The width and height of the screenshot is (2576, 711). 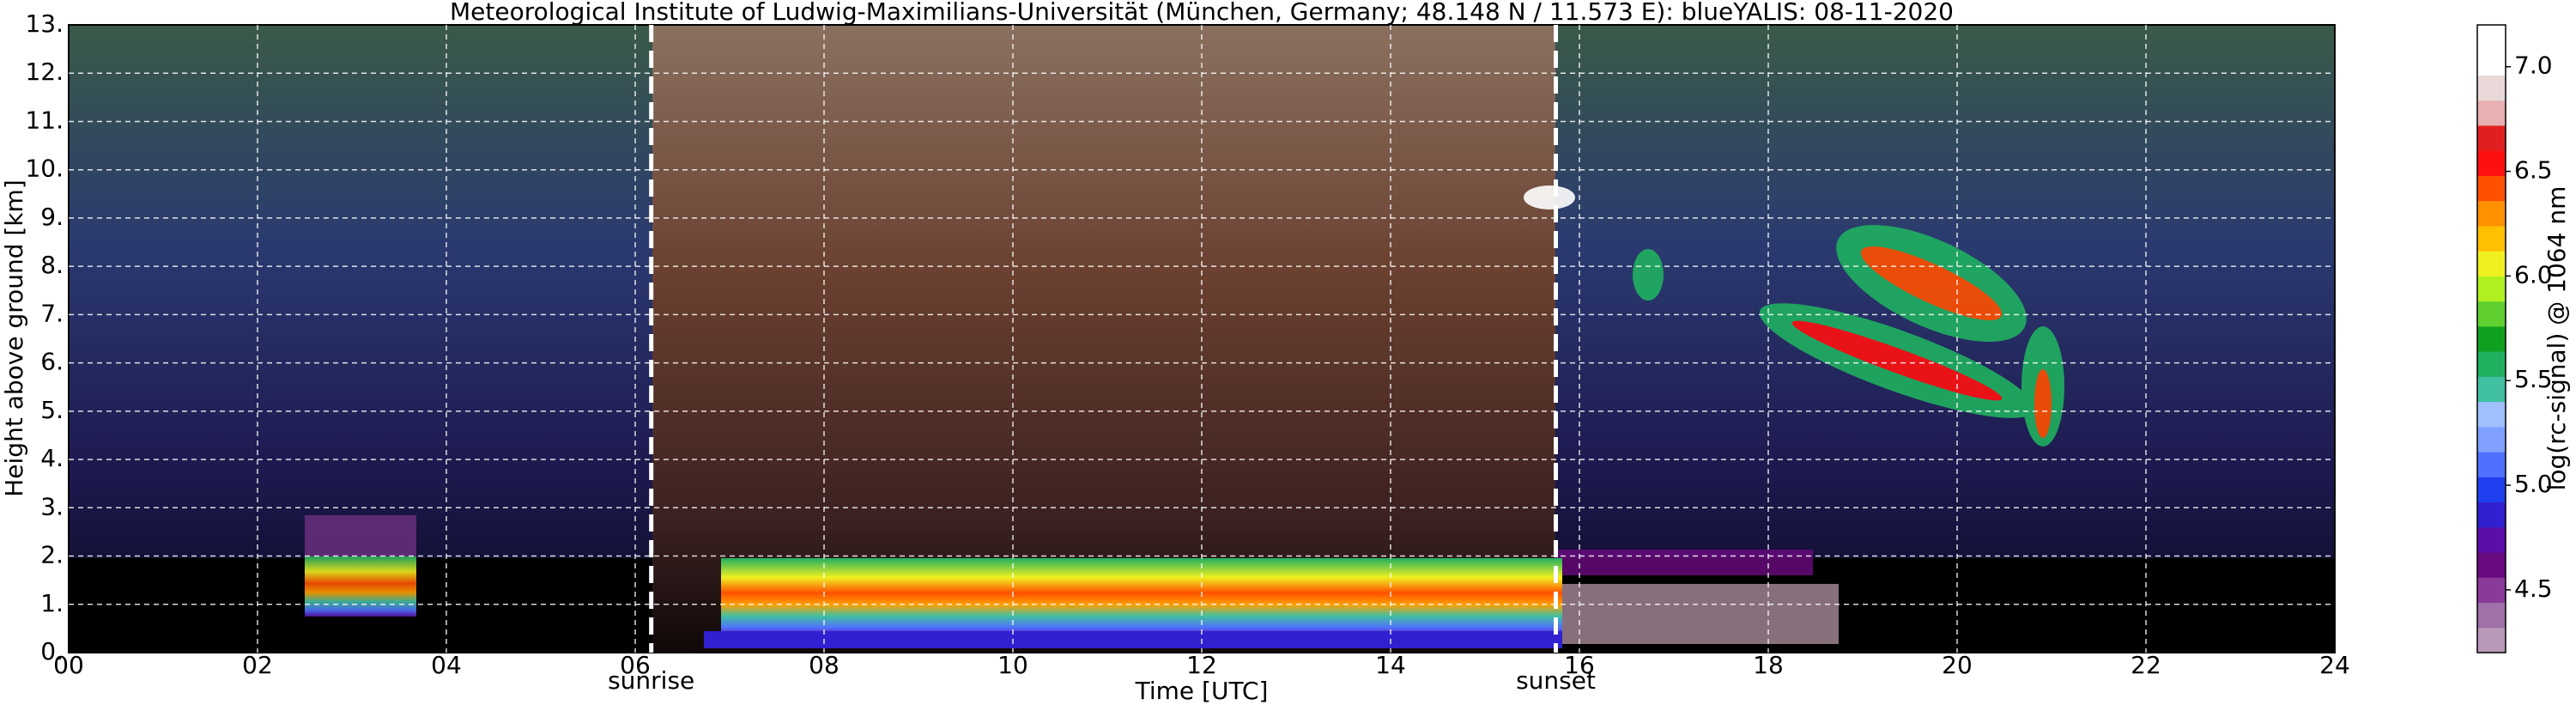 I want to click on x-tick-label: 02, so click(x=257, y=665).